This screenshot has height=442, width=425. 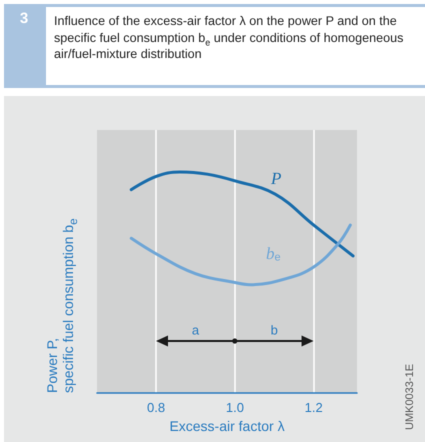 What do you see at coordinates (313, 407) in the screenshot?
I see `x-tick-label: 1.2` at bounding box center [313, 407].